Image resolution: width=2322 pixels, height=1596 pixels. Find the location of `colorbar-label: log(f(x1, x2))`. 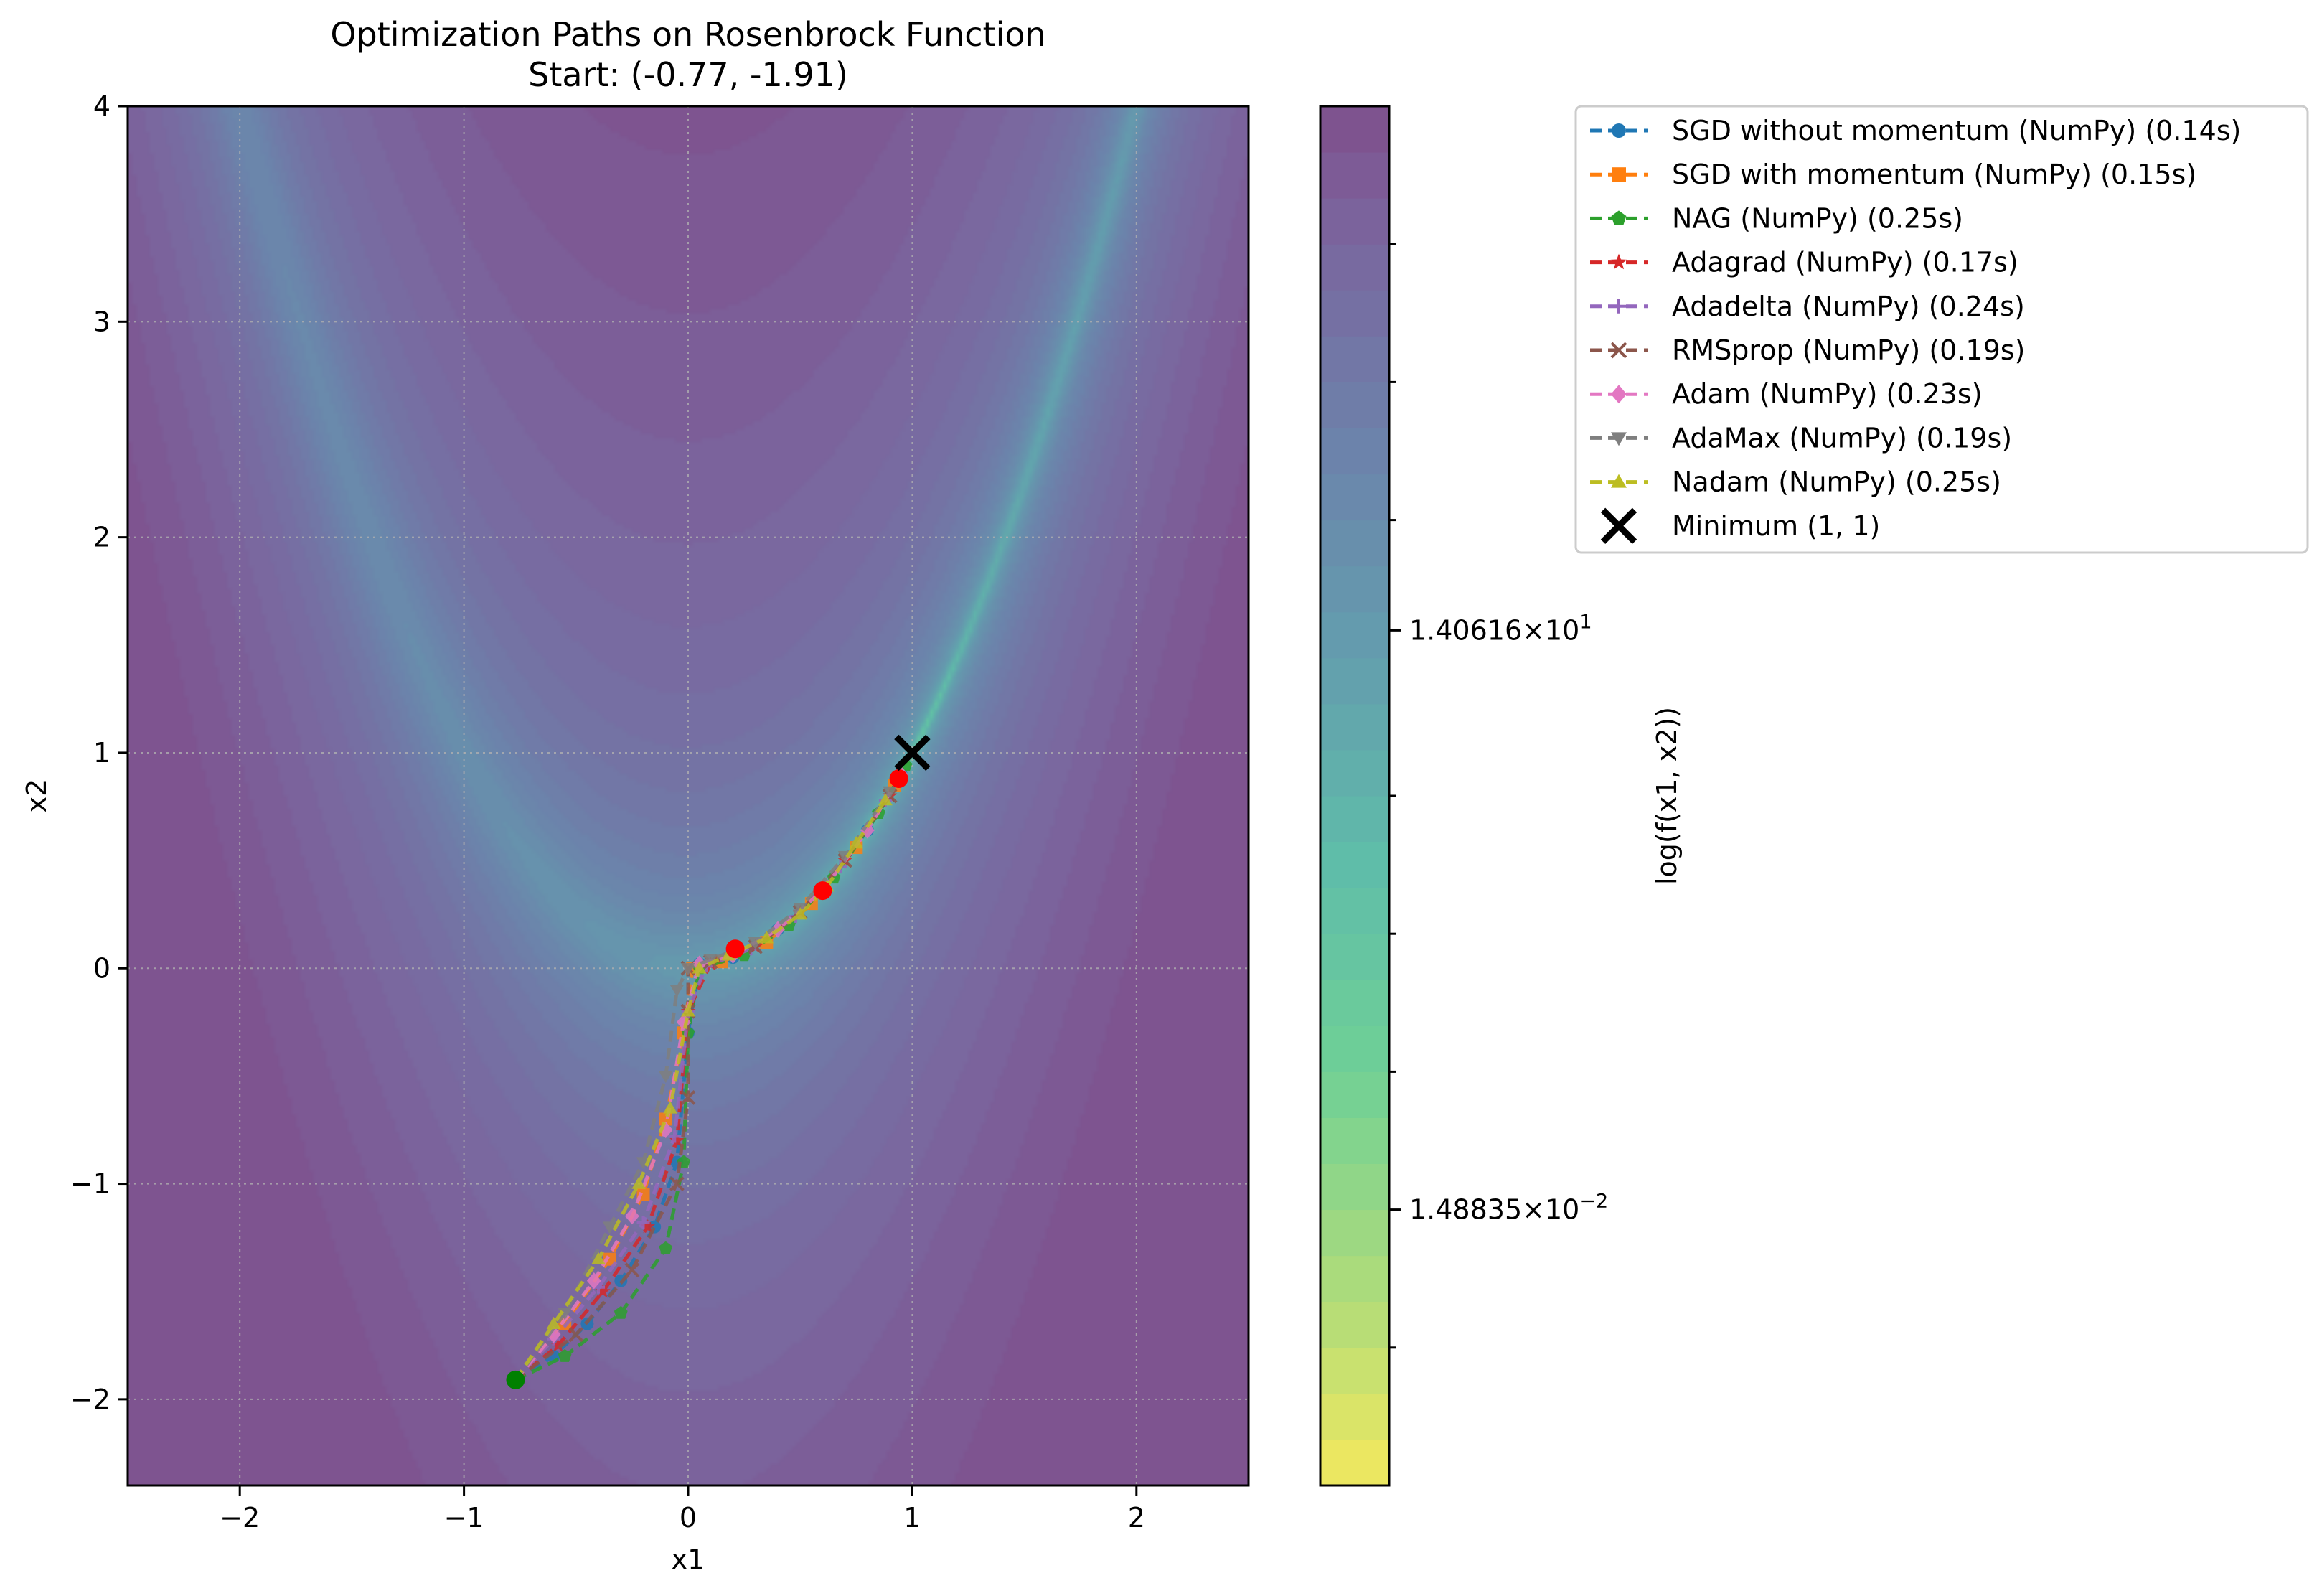

colorbar-label: log(f(x1, x2)) is located at coordinates (1667, 796).